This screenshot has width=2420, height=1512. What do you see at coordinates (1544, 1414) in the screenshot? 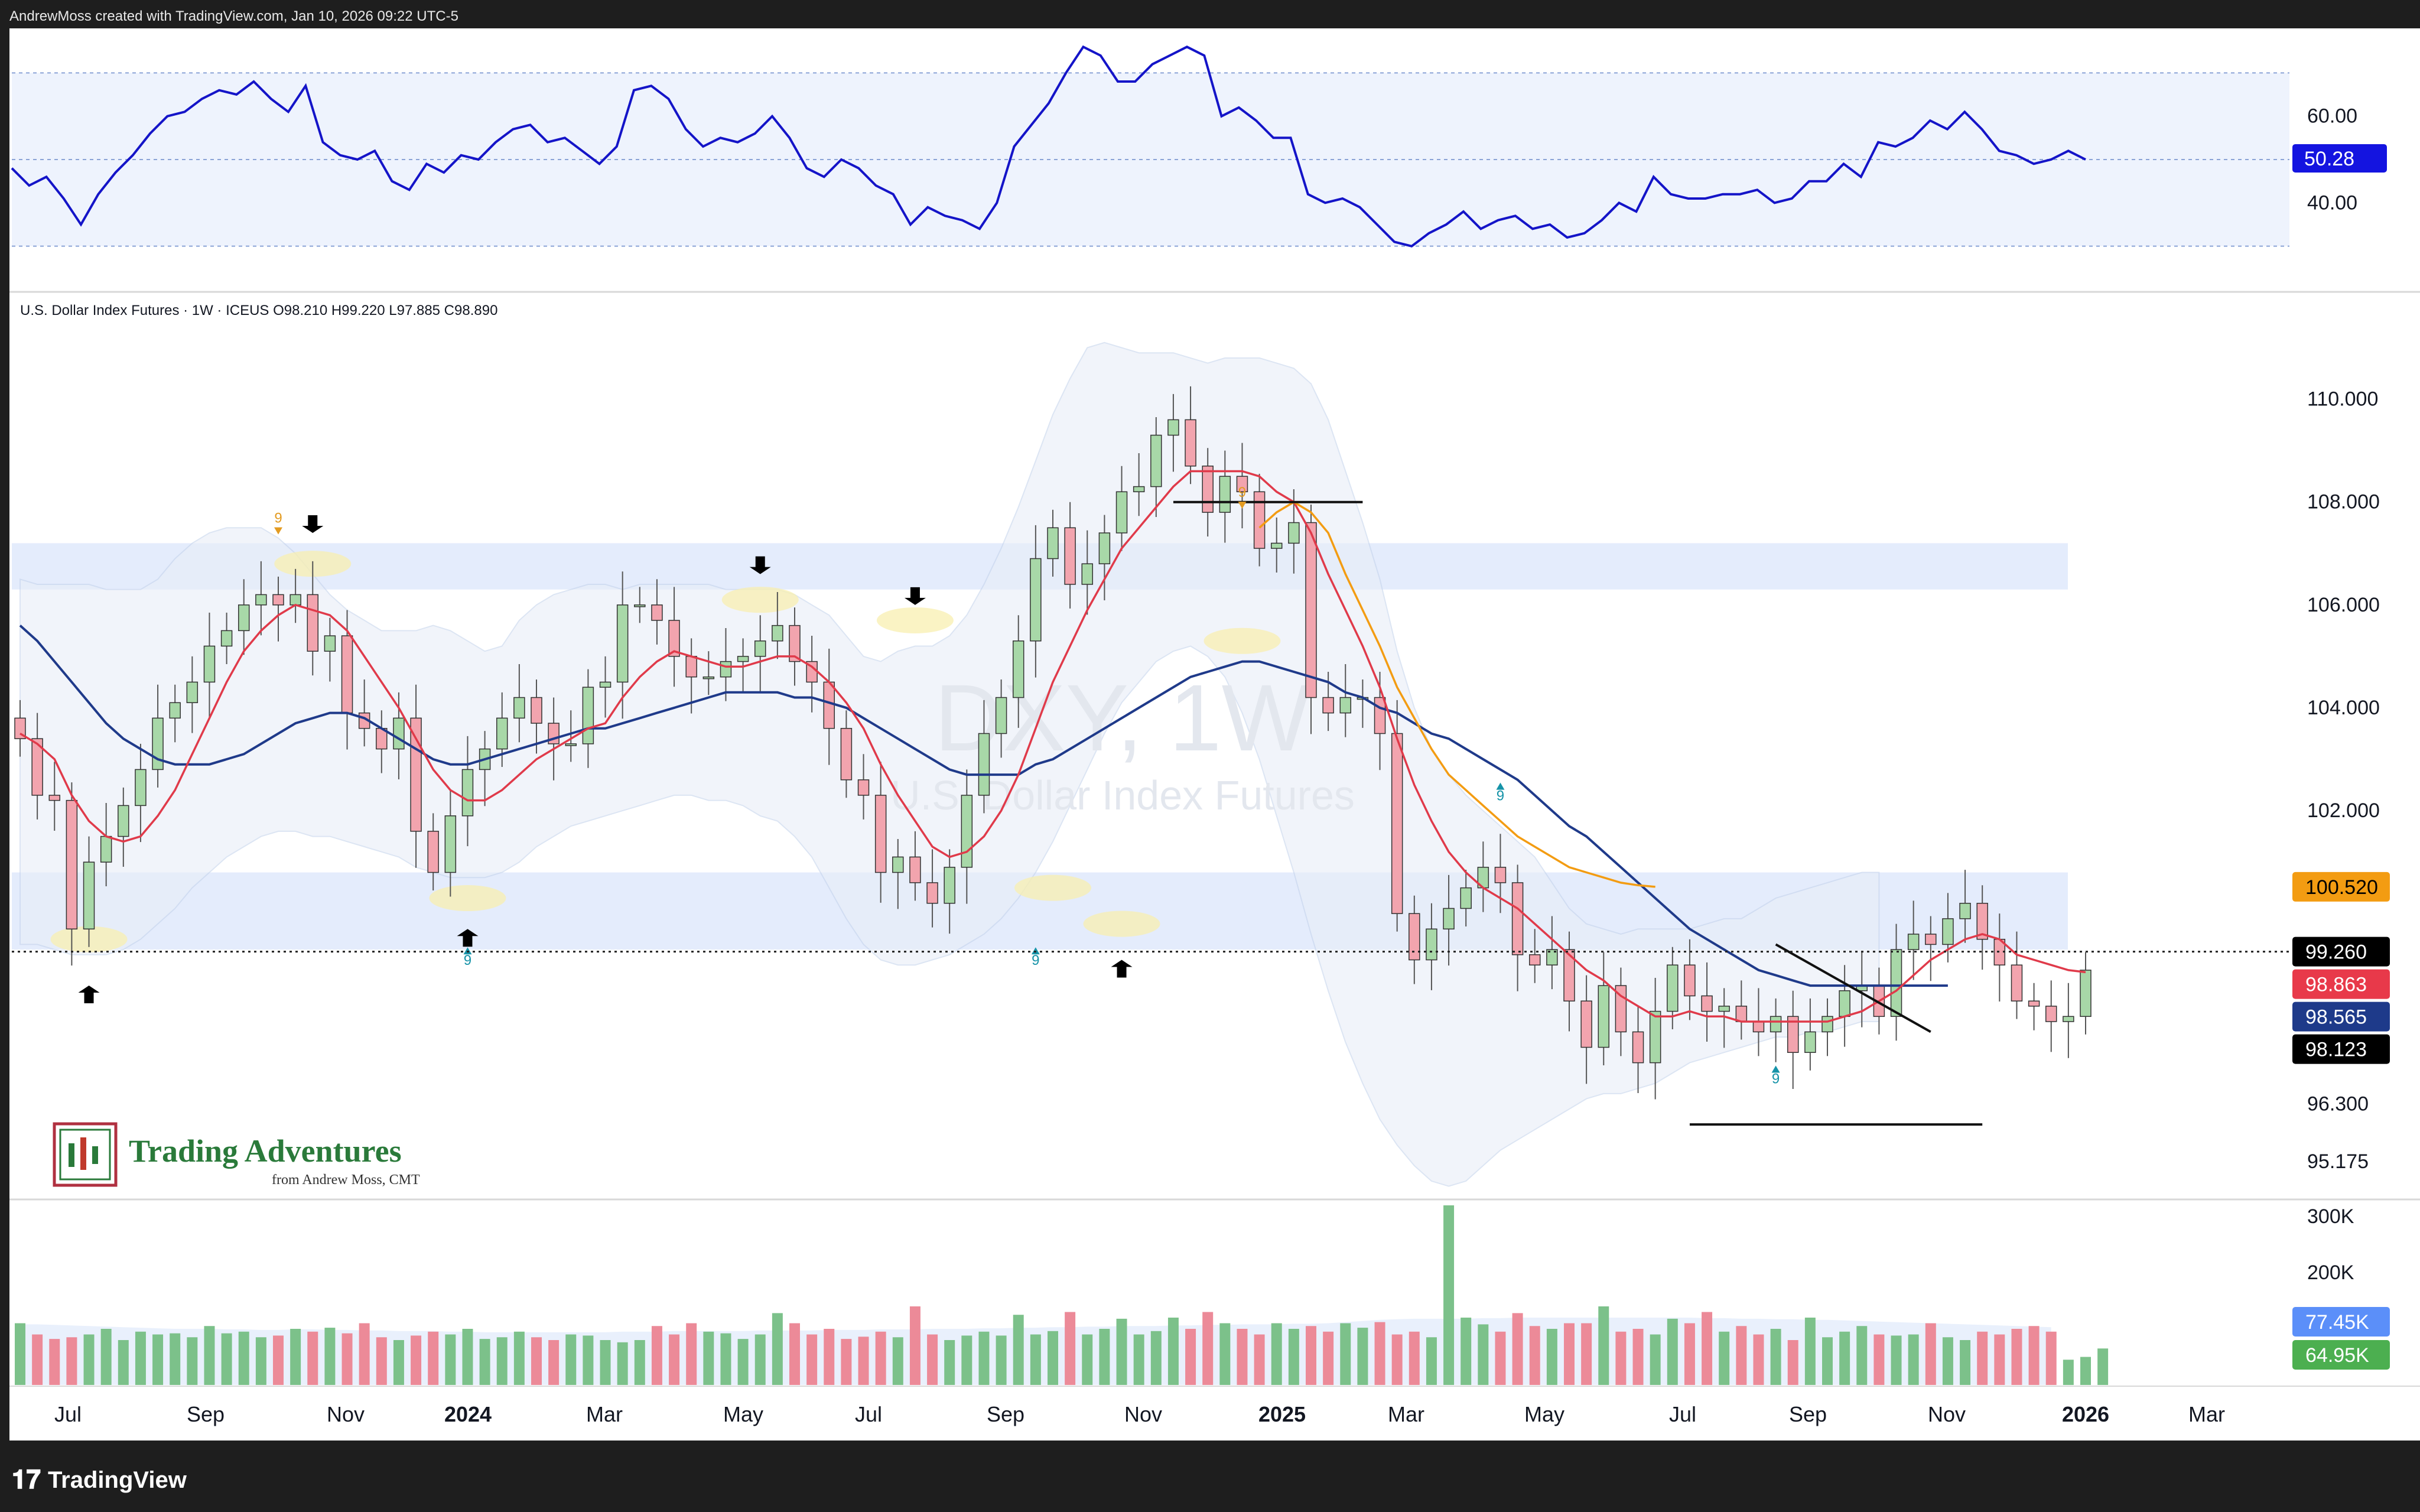
I see `time-tick-label: May` at bounding box center [1544, 1414].